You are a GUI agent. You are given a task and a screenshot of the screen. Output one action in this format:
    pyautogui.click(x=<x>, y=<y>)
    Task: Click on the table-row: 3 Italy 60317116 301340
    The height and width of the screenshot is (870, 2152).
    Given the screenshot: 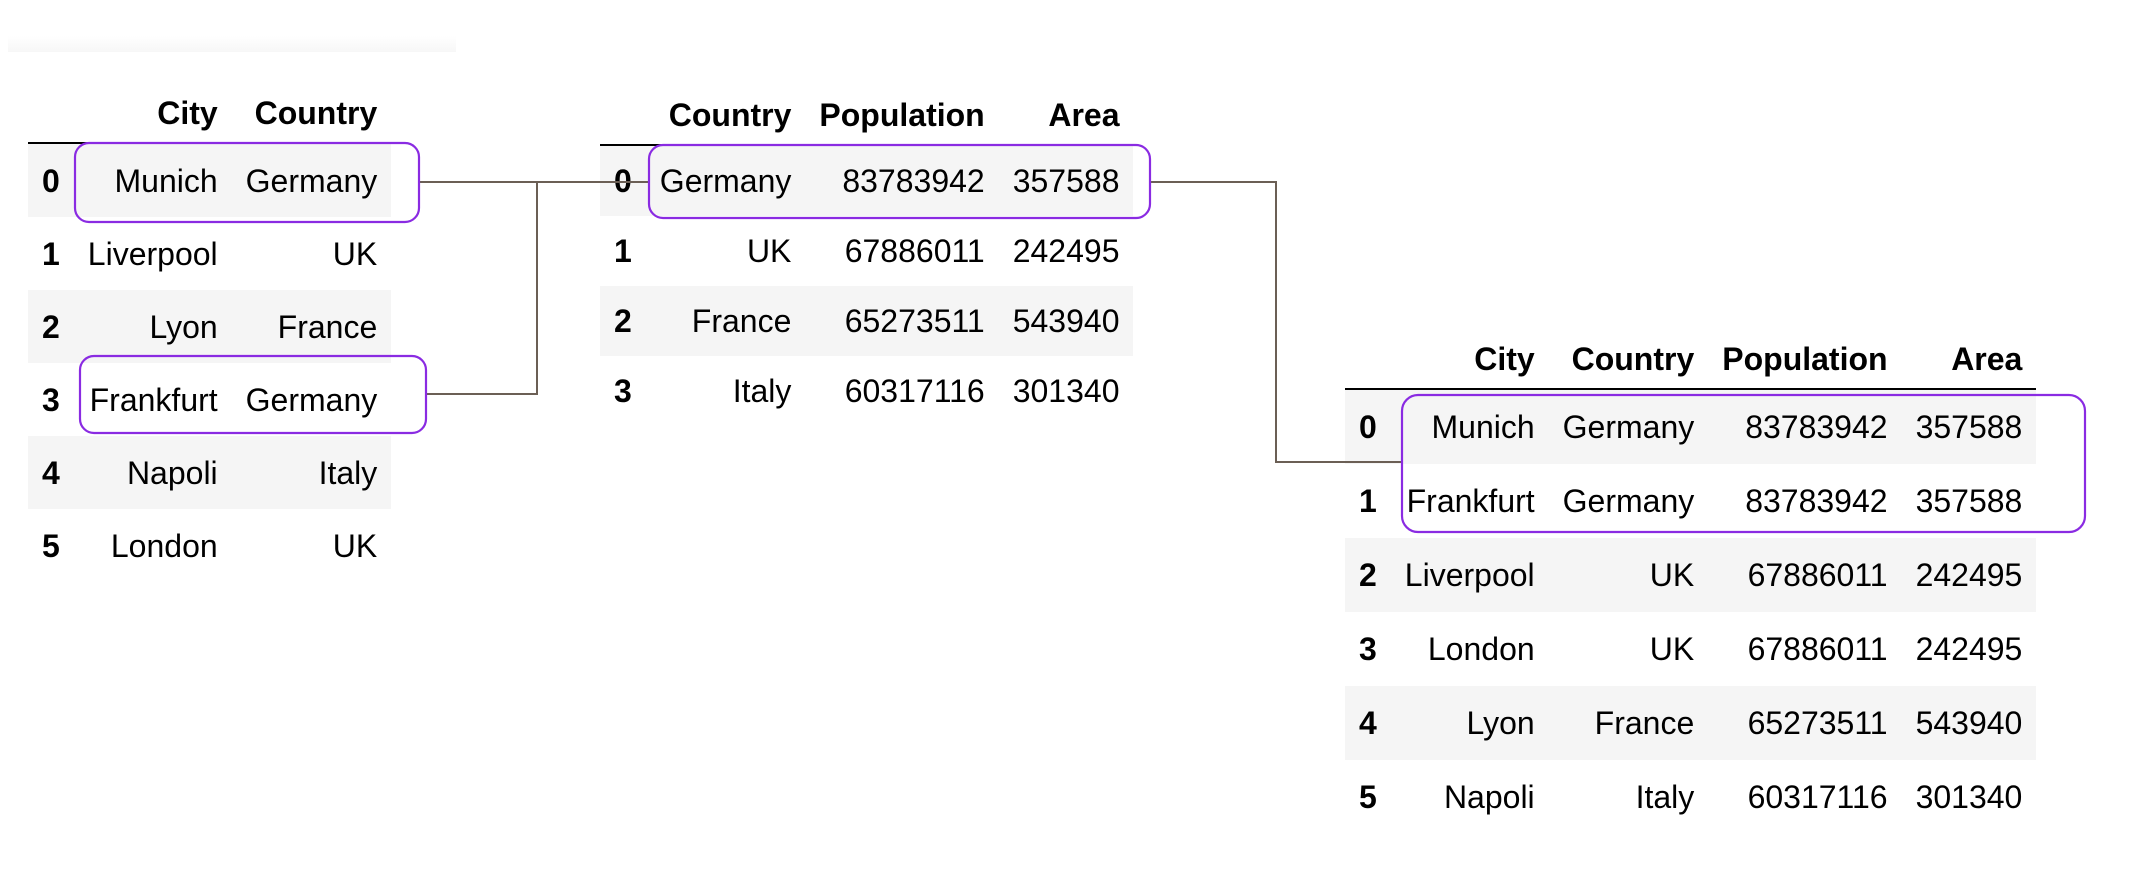 What is the action you would take?
    pyautogui.click(x=867, y=391)
    